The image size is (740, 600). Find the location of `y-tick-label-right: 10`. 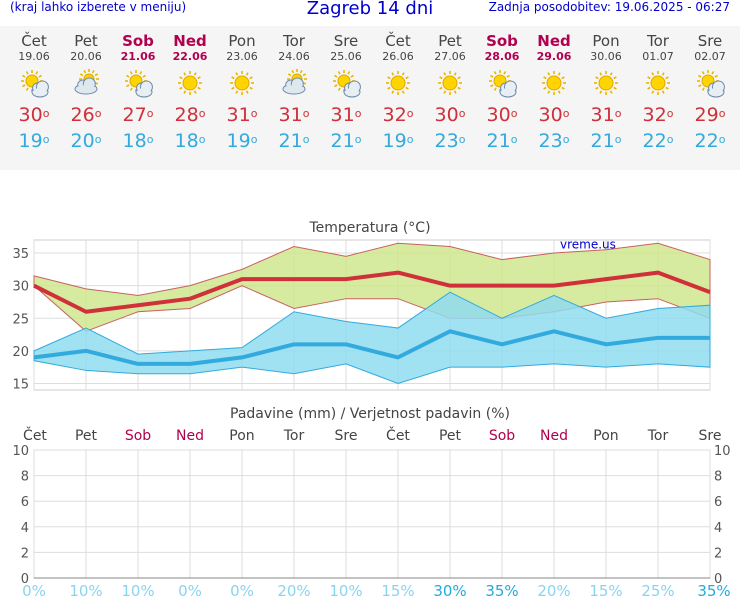

y-tick-label-right: 10 is located at coordinates (722, 451).